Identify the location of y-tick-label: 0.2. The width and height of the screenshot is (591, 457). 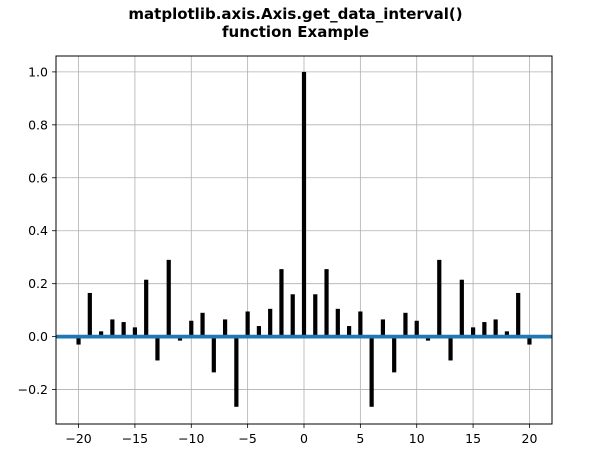
(38, 283).